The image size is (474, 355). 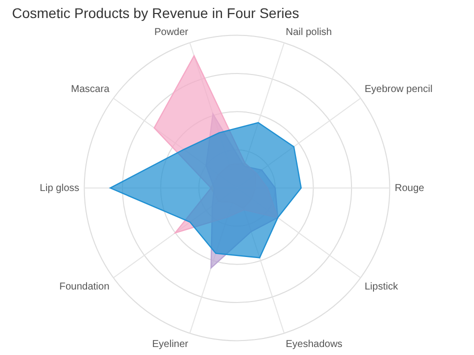 I want to click on spoke-label: Rouge, so click(x=409, y=188).